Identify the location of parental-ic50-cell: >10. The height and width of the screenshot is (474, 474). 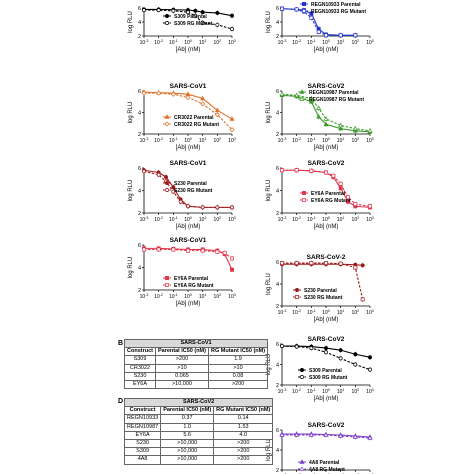
(181, 368).